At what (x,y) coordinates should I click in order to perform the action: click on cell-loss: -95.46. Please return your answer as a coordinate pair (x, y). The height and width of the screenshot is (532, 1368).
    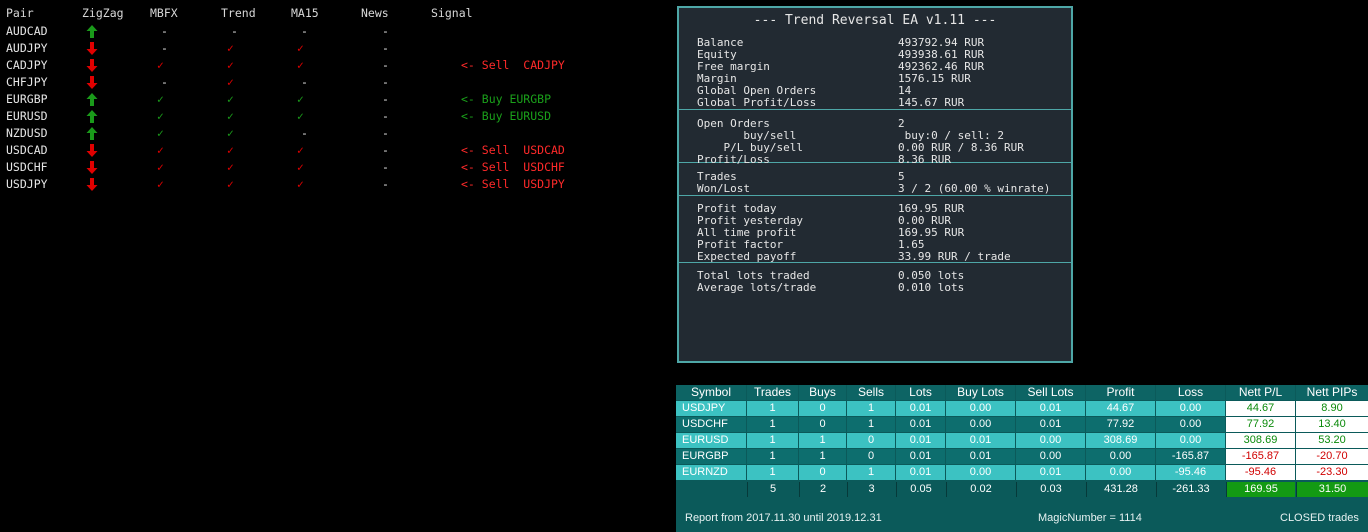
    Looking at the image, I should click on (1190, 472).